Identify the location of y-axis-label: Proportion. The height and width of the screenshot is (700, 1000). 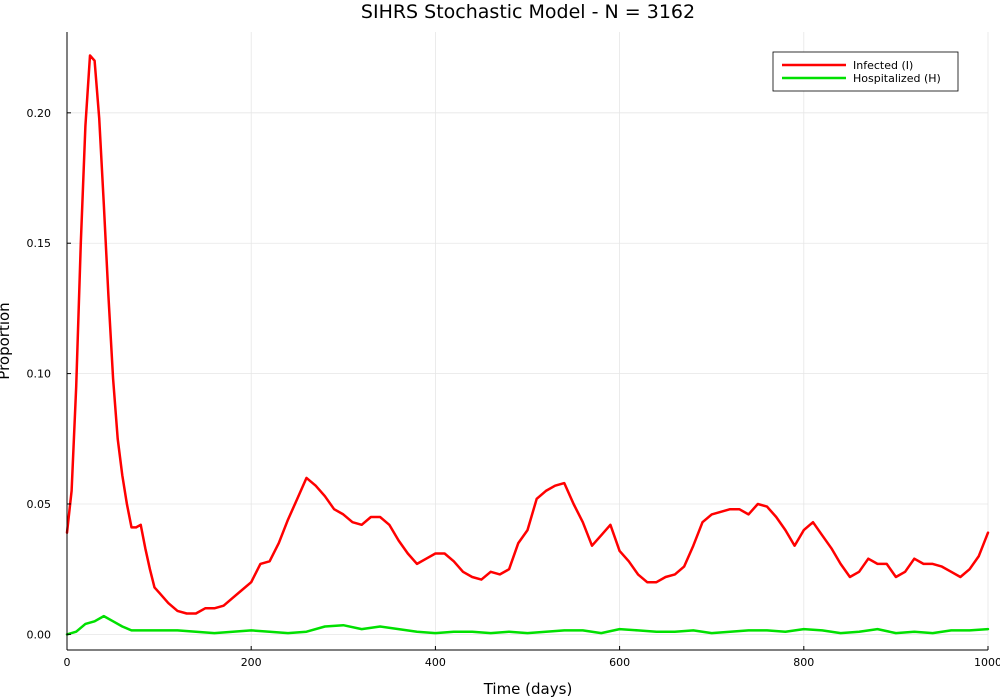
(6, 340).